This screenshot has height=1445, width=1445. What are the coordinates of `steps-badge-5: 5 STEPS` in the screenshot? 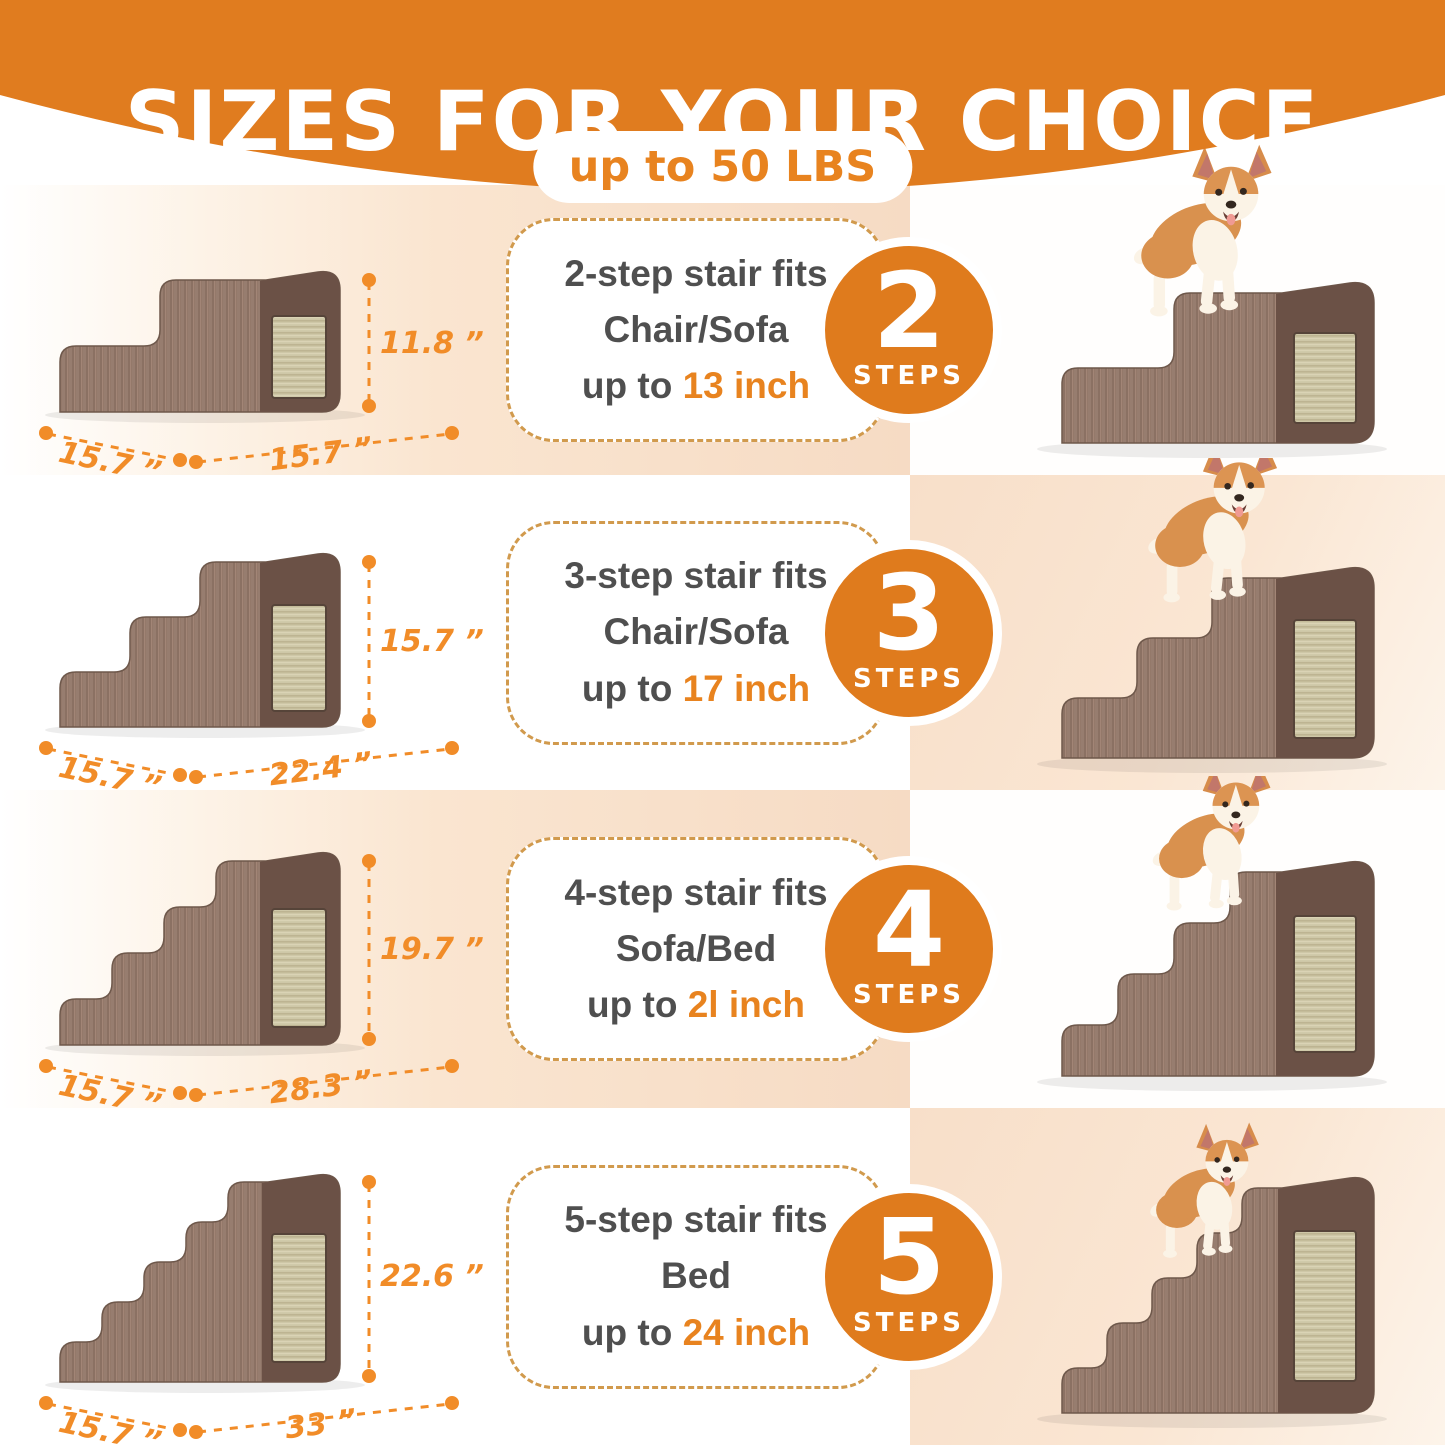 It's located at (909, 1276).